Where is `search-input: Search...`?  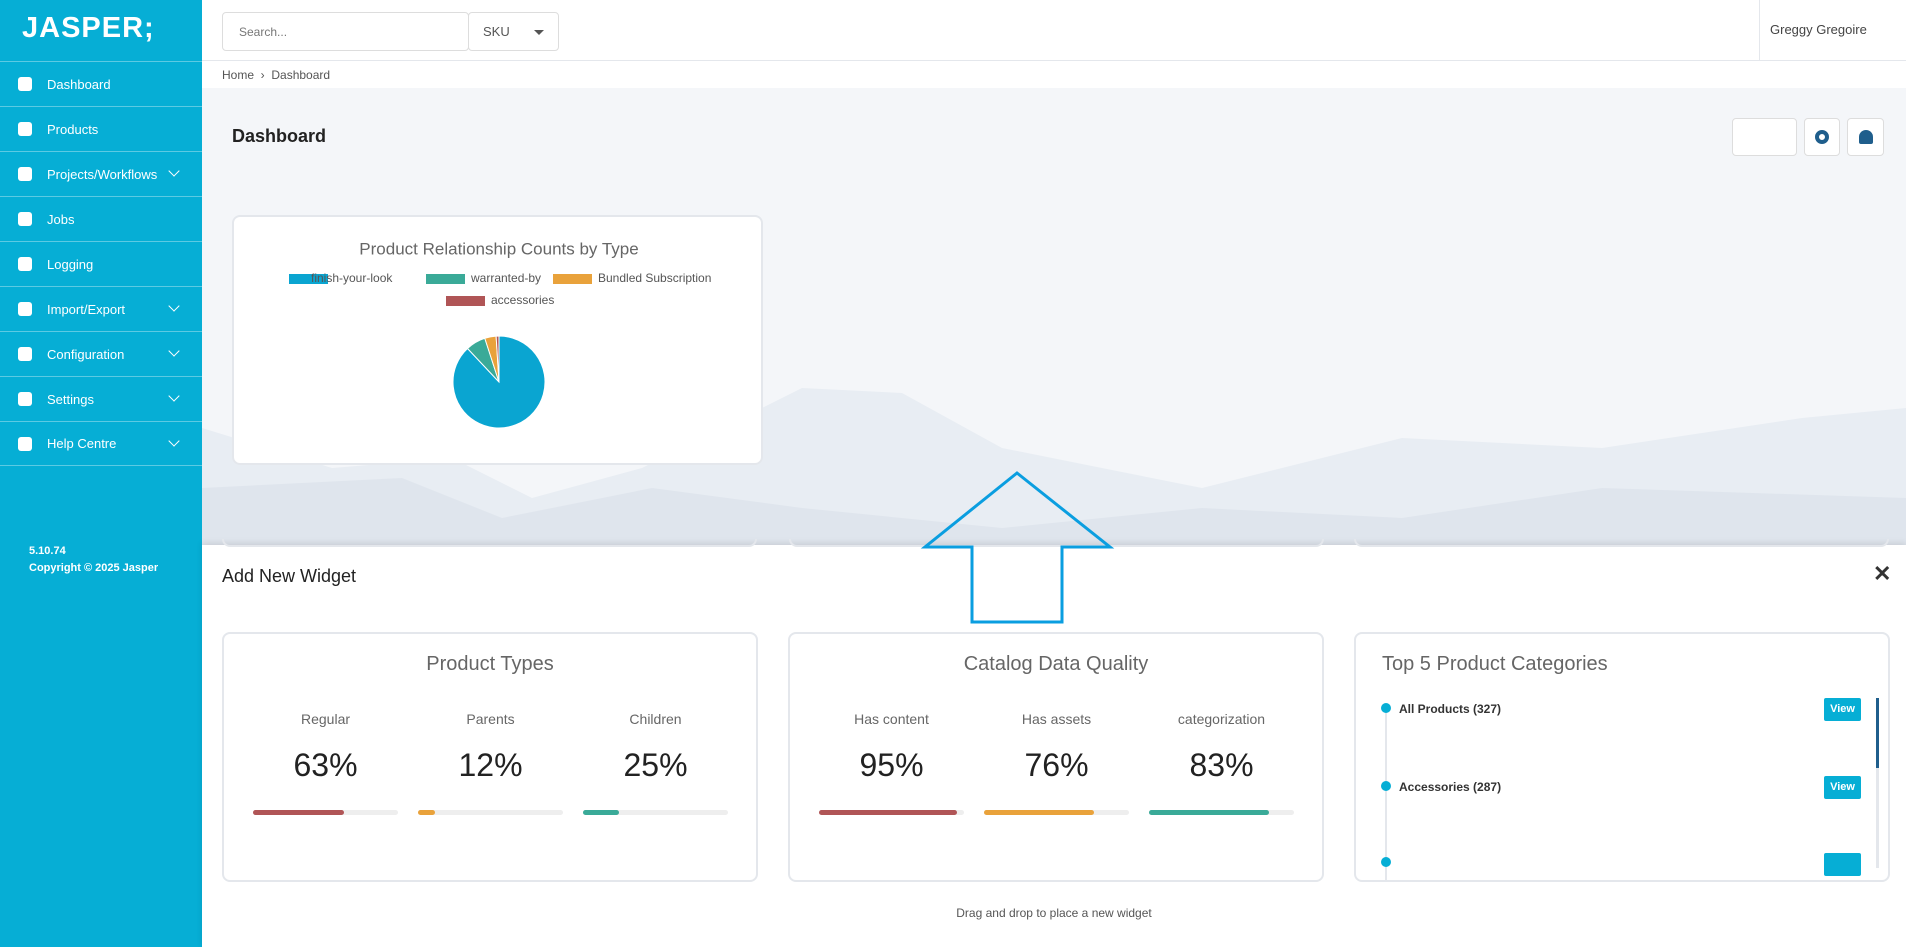 search-input: Search... is located at coordinates (345, 31).